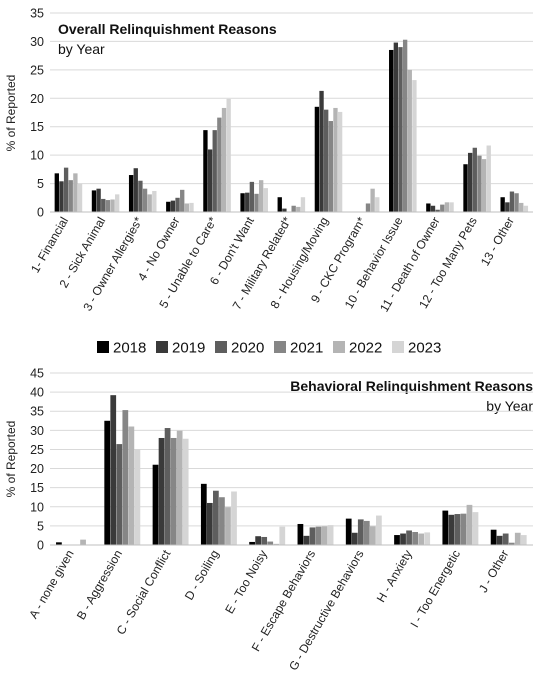  Describe the element at coordinates (398, 347) in the screenshot. I see `legend-swatch-2023` at that location.